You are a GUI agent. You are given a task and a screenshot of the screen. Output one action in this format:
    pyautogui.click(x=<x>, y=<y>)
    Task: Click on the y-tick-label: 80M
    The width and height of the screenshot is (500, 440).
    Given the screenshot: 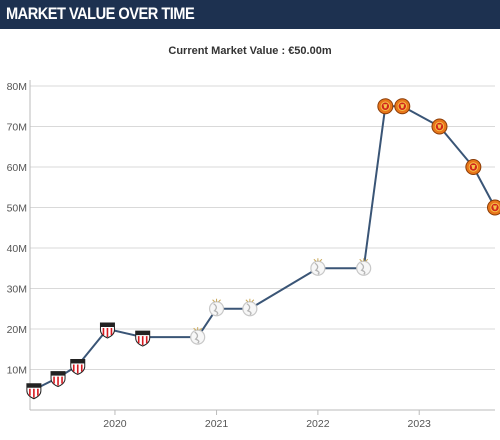 What is the action you would take?
    pyautogui.click(x=17, y=87)
    